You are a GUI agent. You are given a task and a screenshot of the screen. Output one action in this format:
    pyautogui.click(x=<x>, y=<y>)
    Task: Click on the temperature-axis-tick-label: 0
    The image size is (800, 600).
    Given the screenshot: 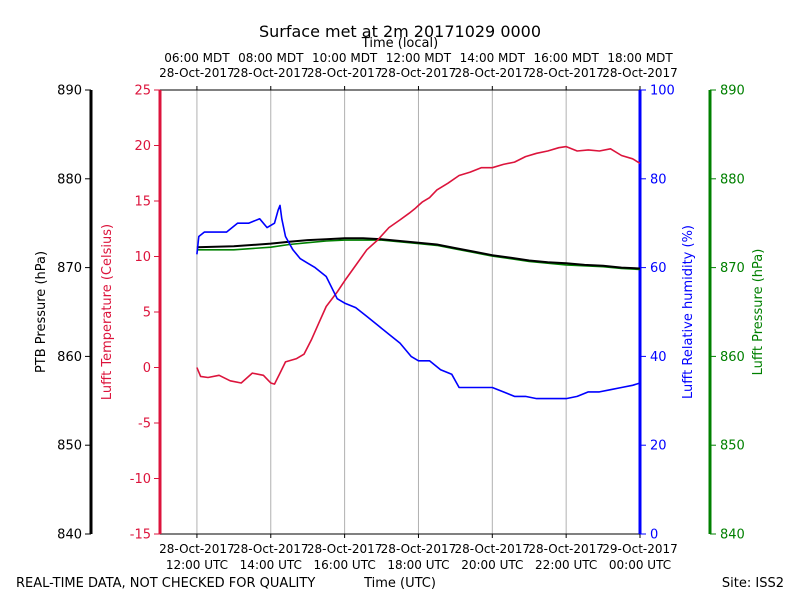 What is the action you would take?
    pyautogui.click(x=147, y=368)
    